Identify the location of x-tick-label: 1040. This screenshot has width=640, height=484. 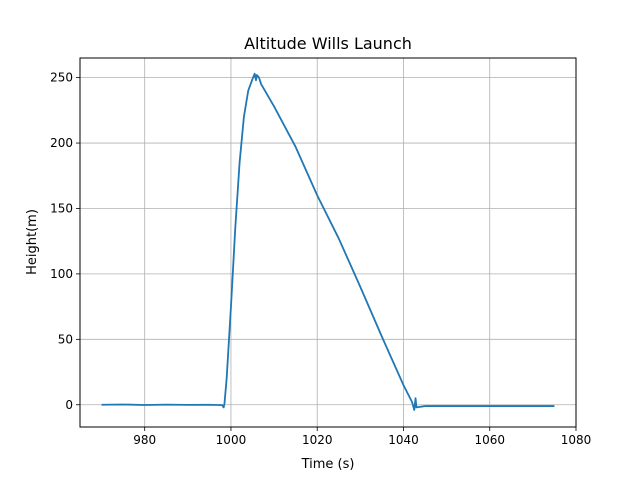
(403, 440).